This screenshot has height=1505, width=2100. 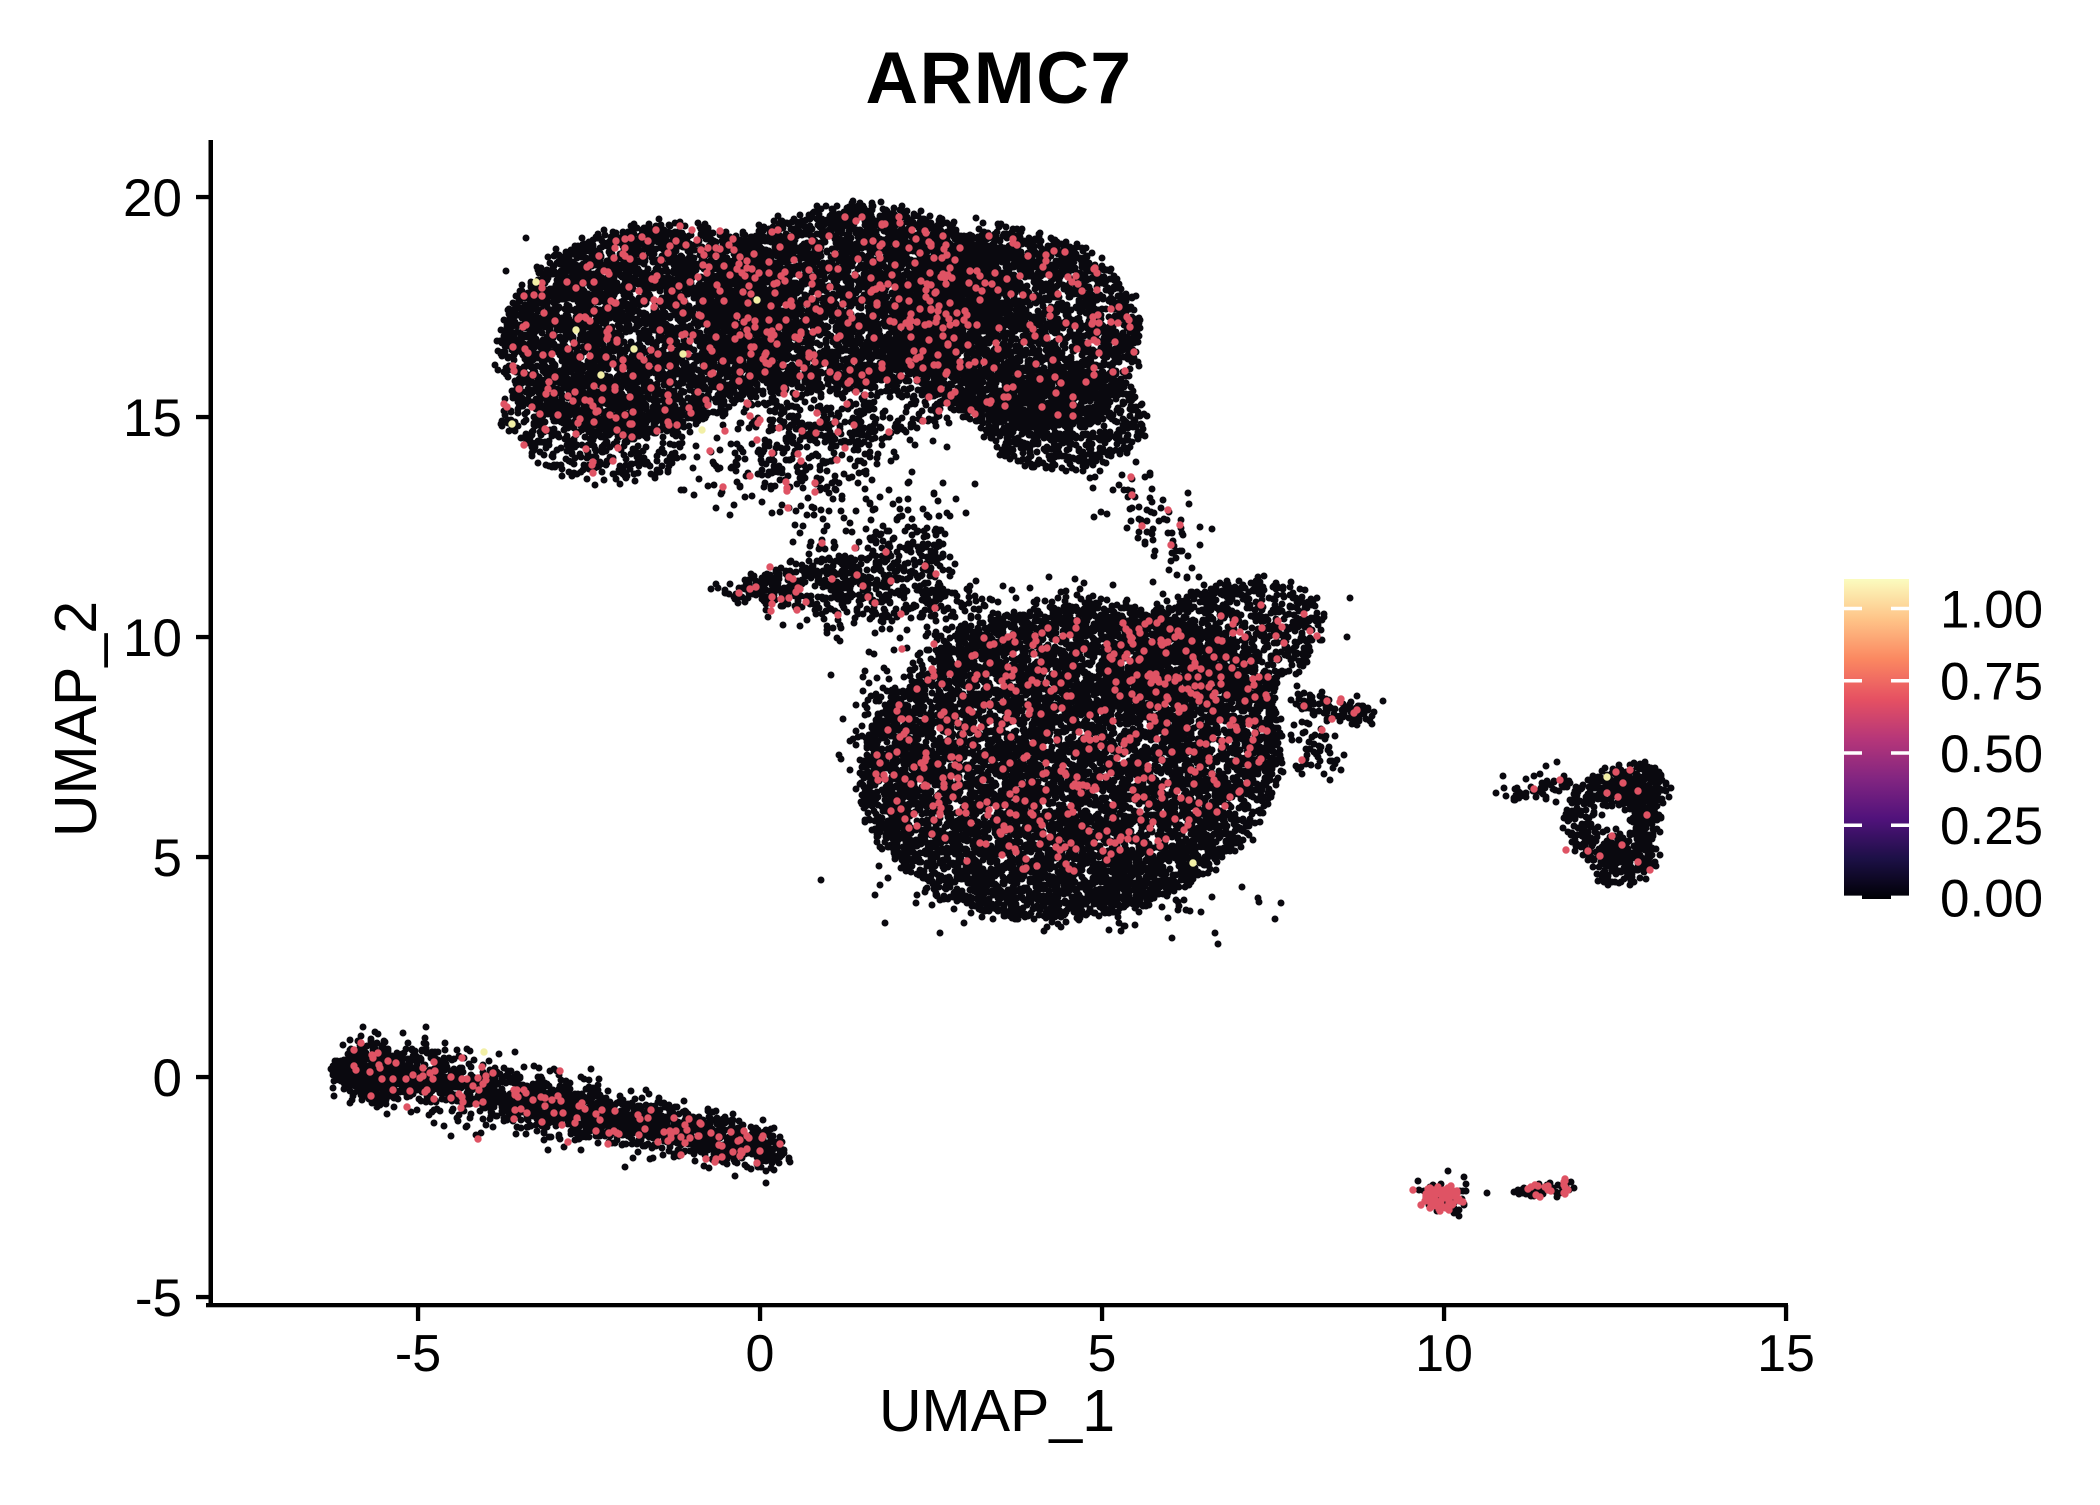 What do you see at coordinates (76, 719) in the screenshot?
I see `svg-text: UMAP_2` at bounding box center [76, 719].